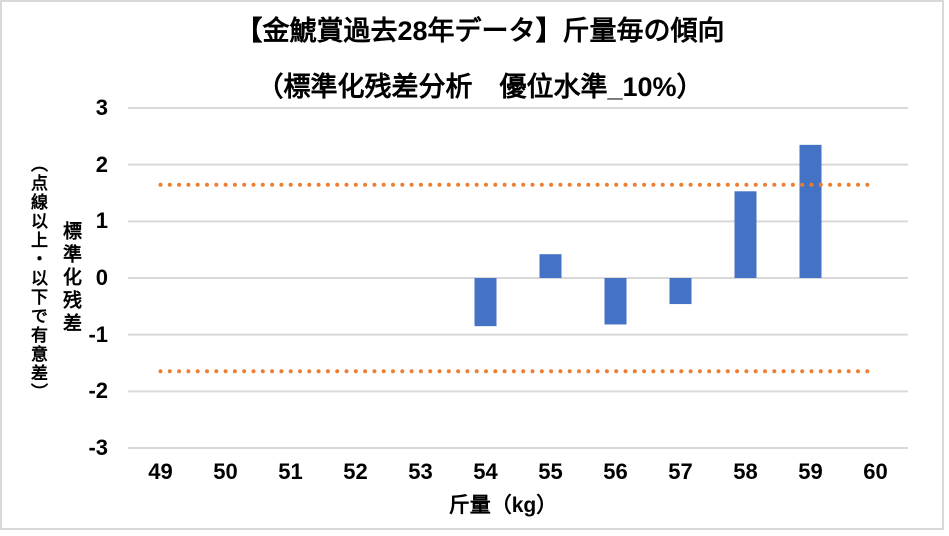 This screenshot has height=536, width=949. I want to click on y-tick-label: -3, so click(98, 447).